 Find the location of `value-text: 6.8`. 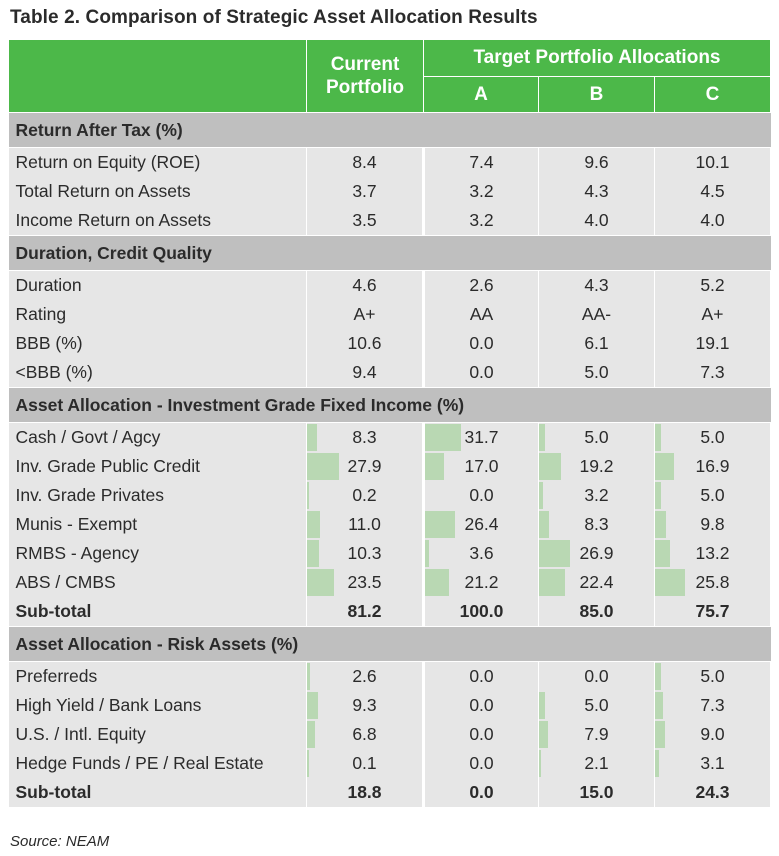

value-text: 6.8 is located at coordinates (364, 734).